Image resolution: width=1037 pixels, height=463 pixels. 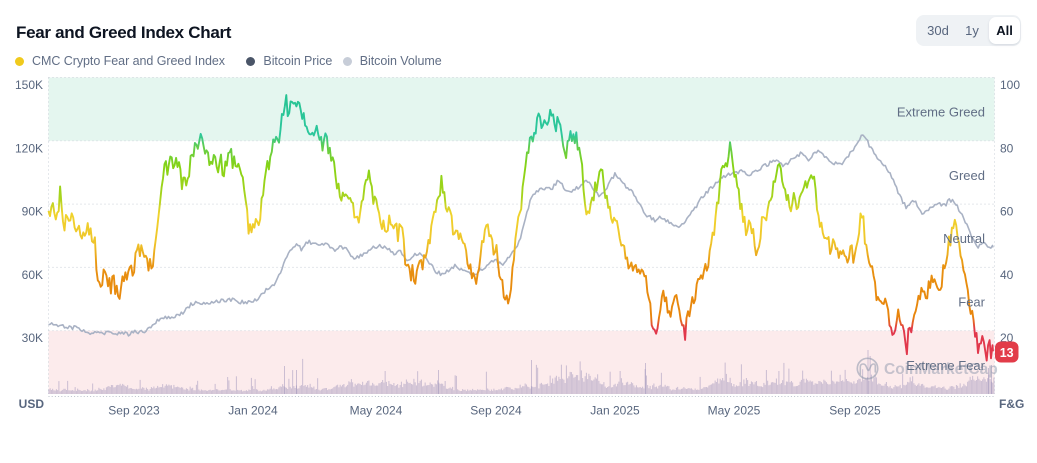 I want to click on svg-text: May 2024, so click(x=376, y=411).